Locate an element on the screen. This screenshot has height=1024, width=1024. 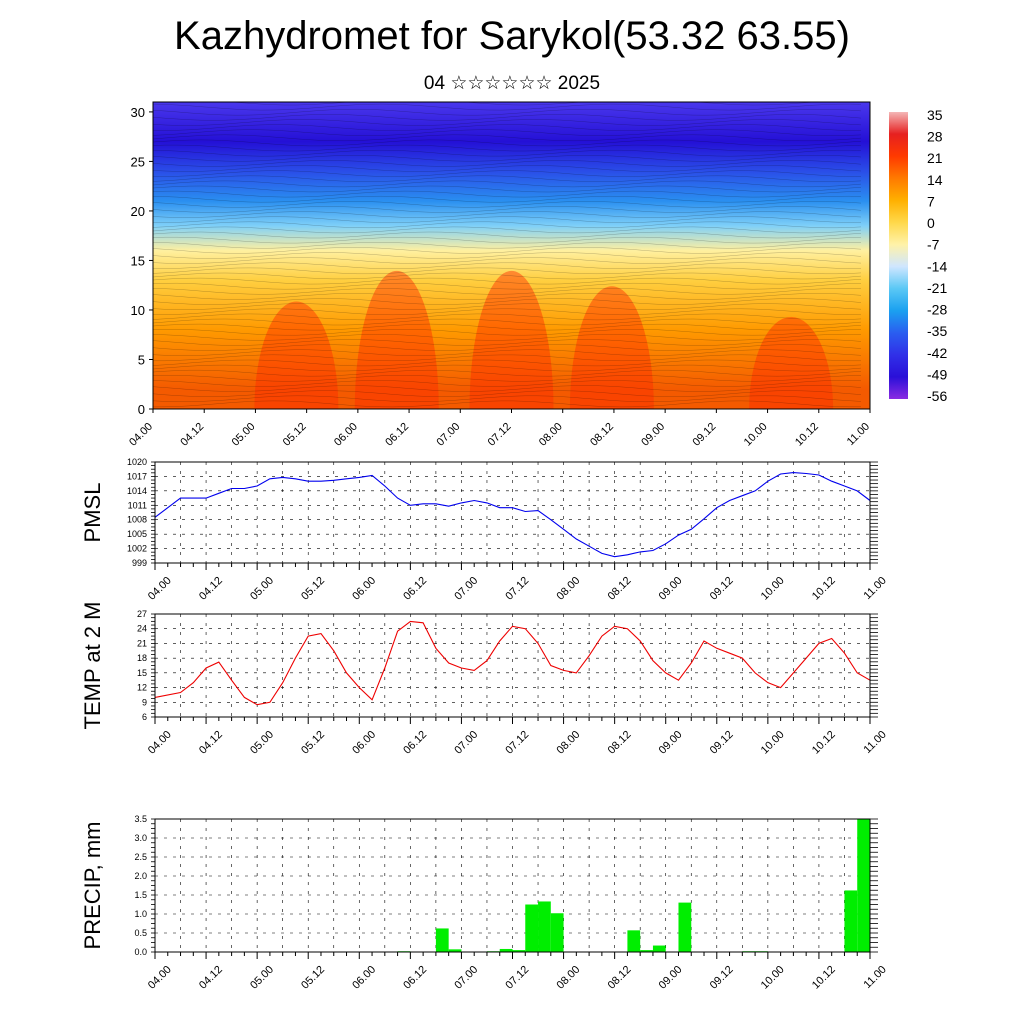
heatmap-x-tick-label: 06.00 is located at coordinates (346, 435).